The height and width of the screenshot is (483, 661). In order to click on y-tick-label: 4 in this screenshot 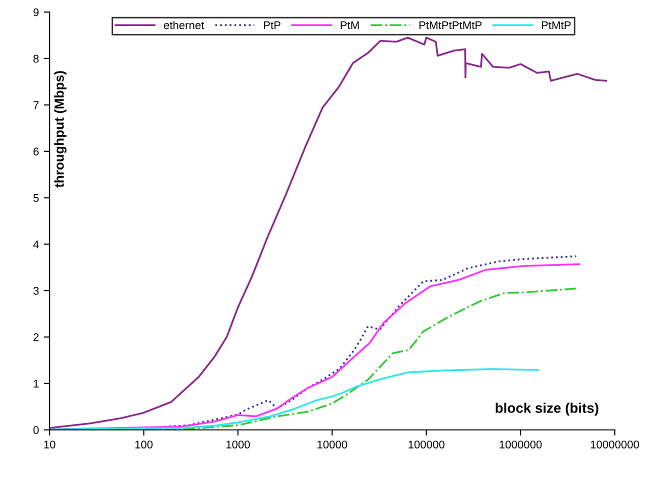, I will do `click(36, 244)`.